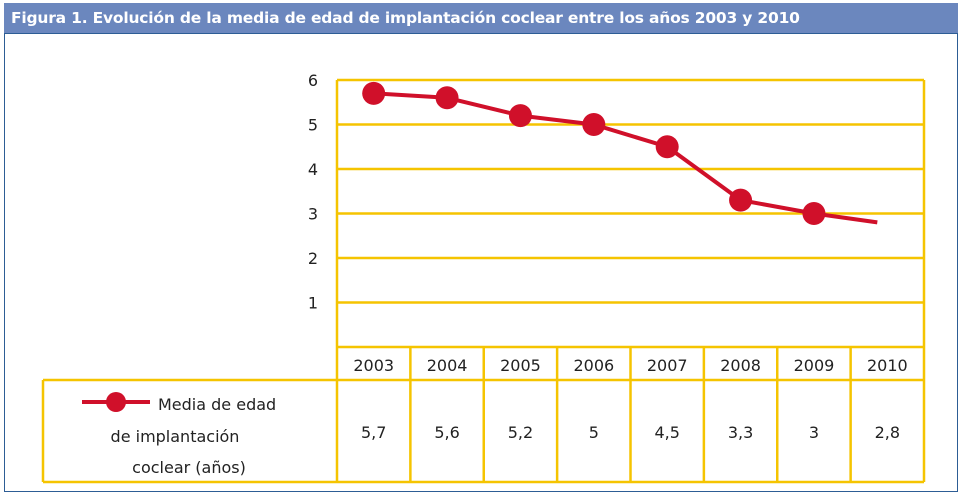  I want to click on series-line, so click(625, 158).